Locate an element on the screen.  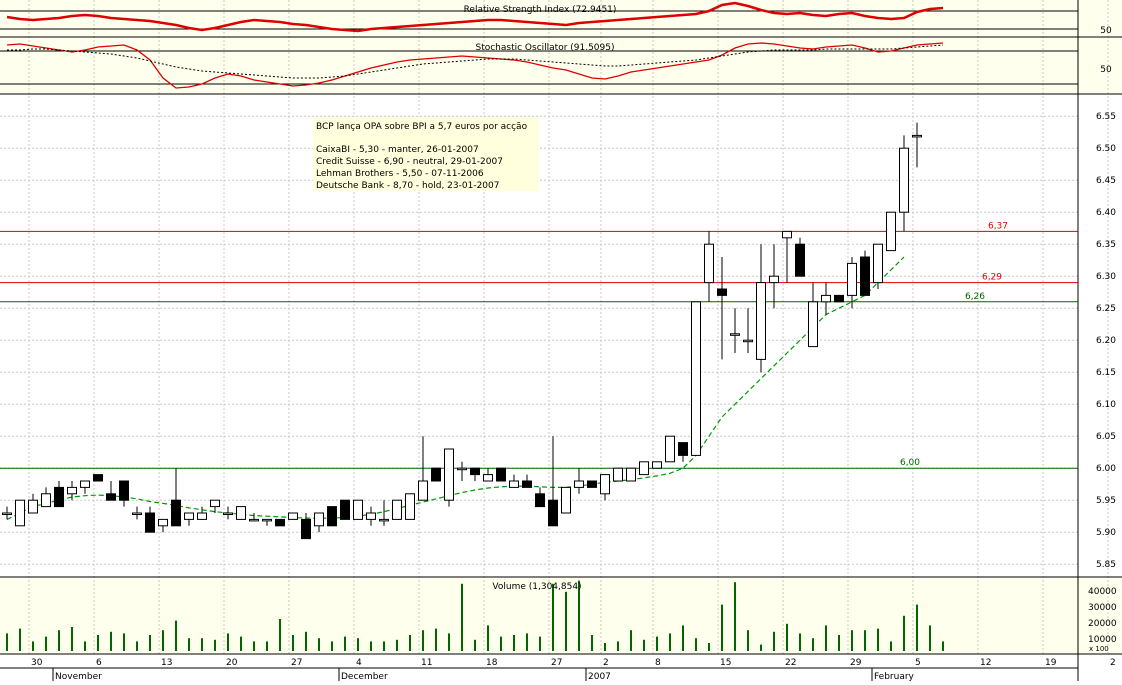
notes-box is located at coordinates (426, 154).